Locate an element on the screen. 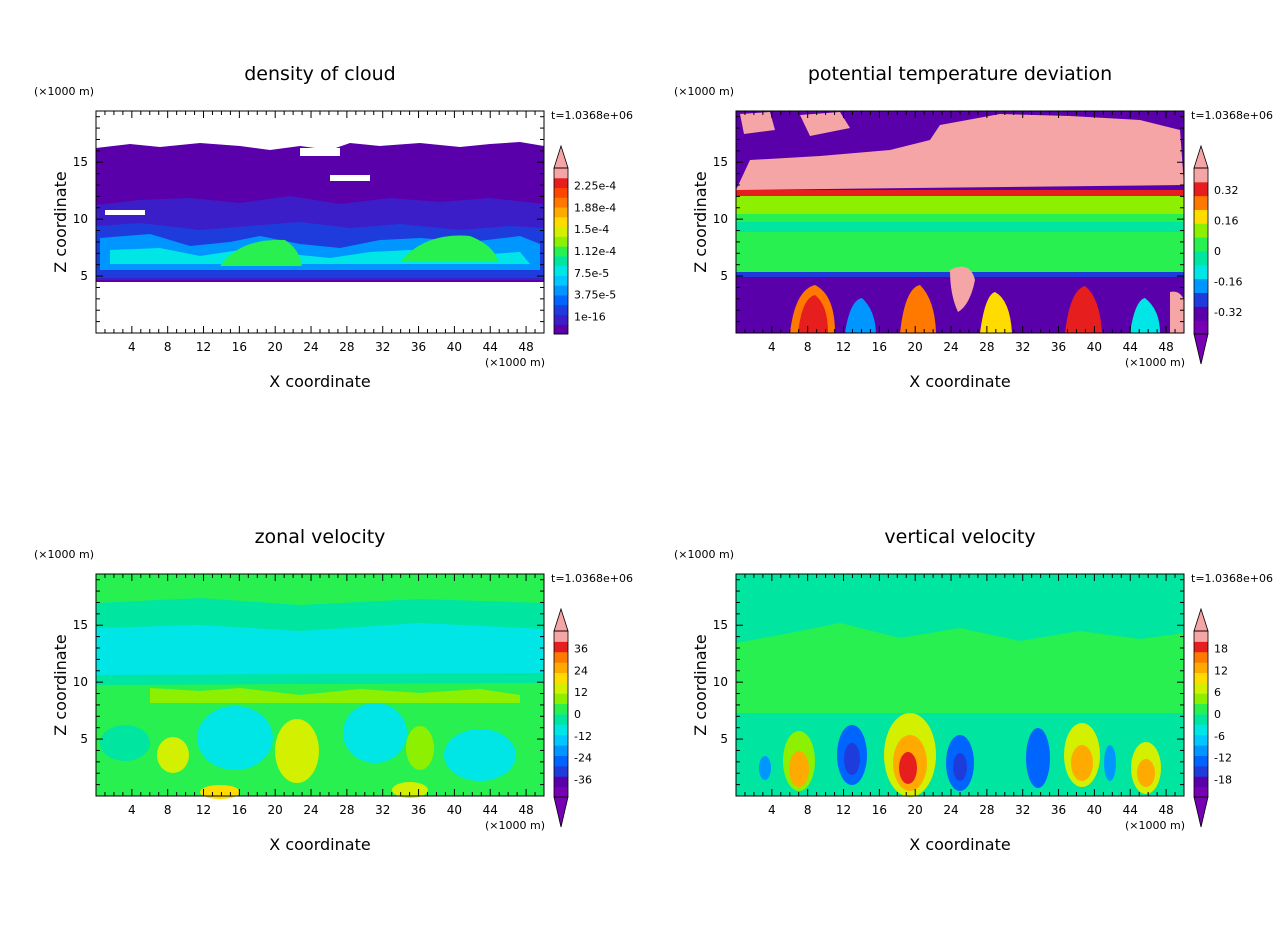  cloud-cell-left is located at coordinates (261, 252).